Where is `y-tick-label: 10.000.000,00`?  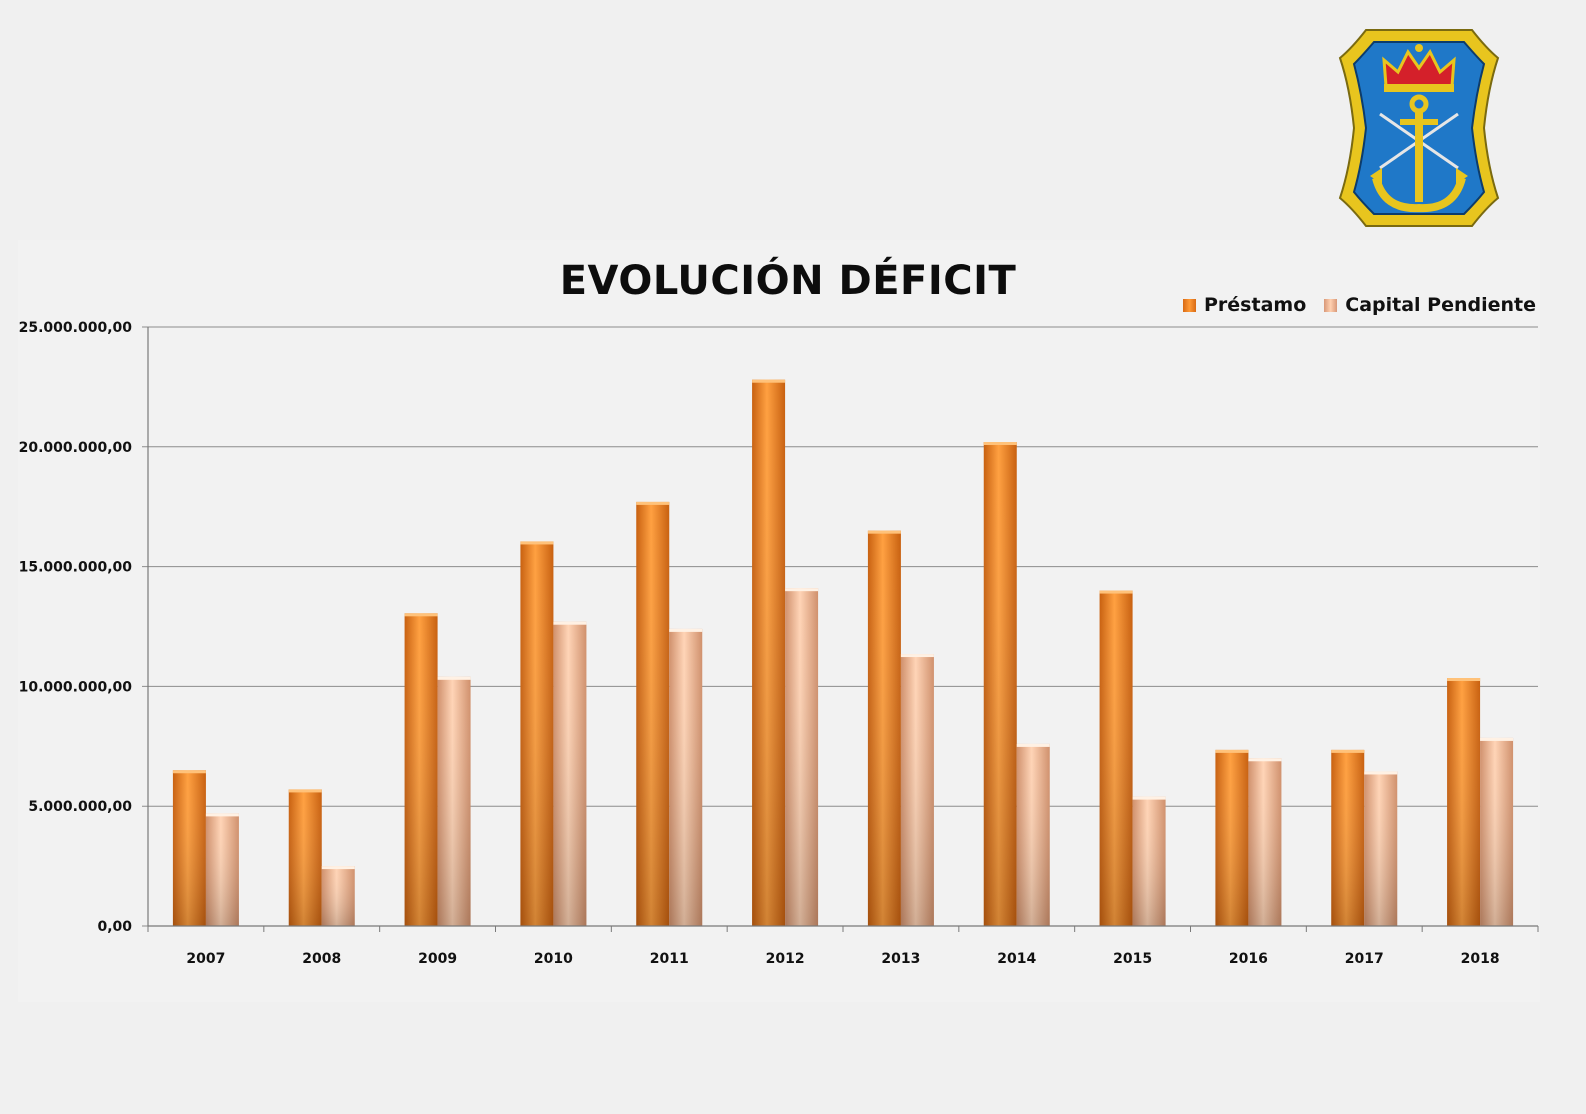 y-tick-label: 10.000.000,00 is located at coordinates (76, 687).